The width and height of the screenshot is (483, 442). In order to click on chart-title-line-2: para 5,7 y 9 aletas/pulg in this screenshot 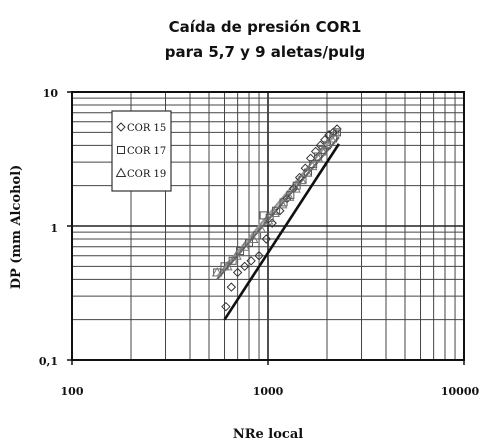, I will do `click(265, 52)`.